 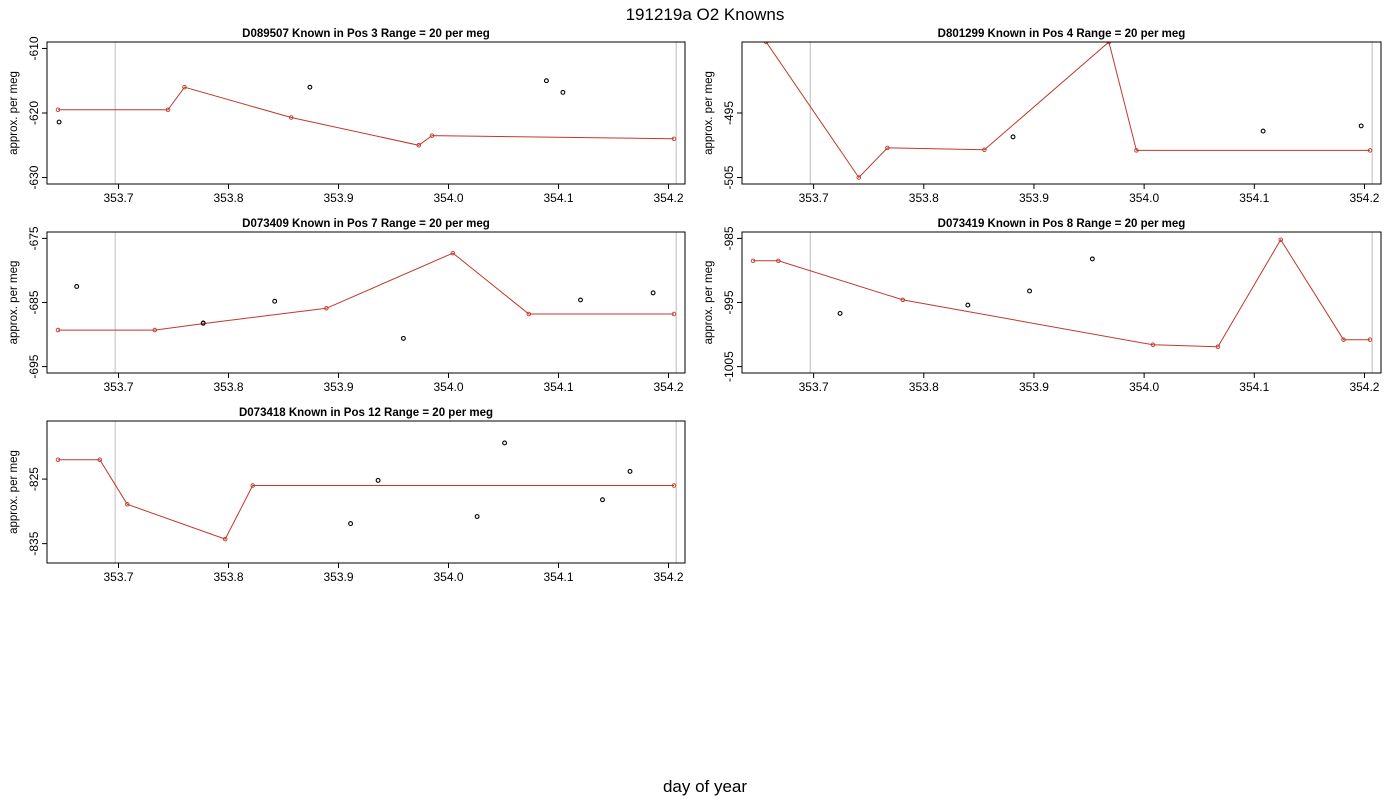 I want to click on y-tick-label: -495, so click(x=729, y=113).